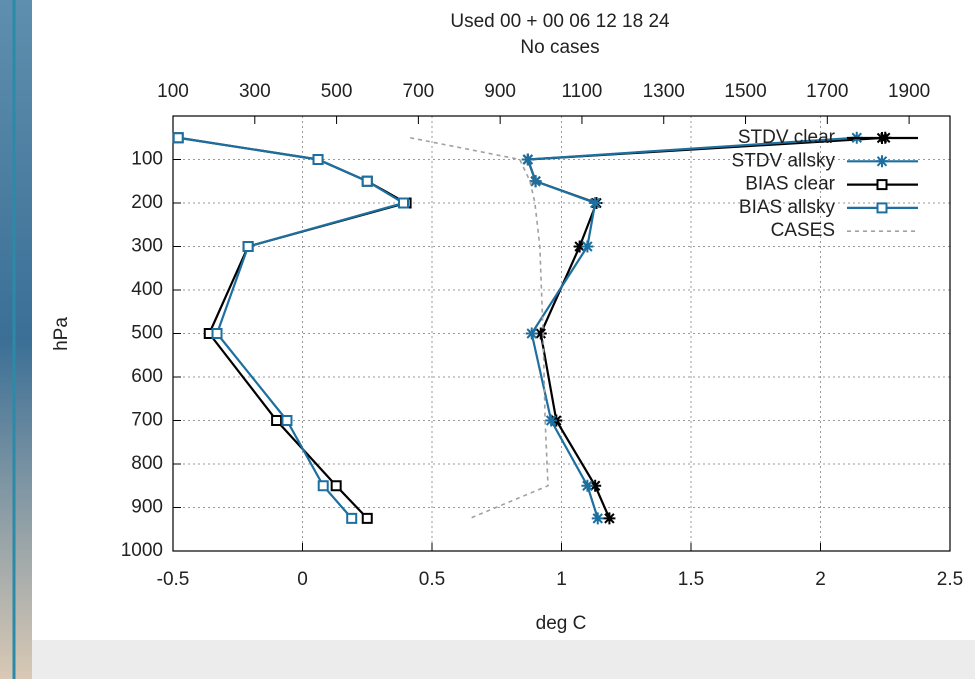 The image size is (975, 679). I want to click on x2-tick-label: 1500, so click(745, 91).